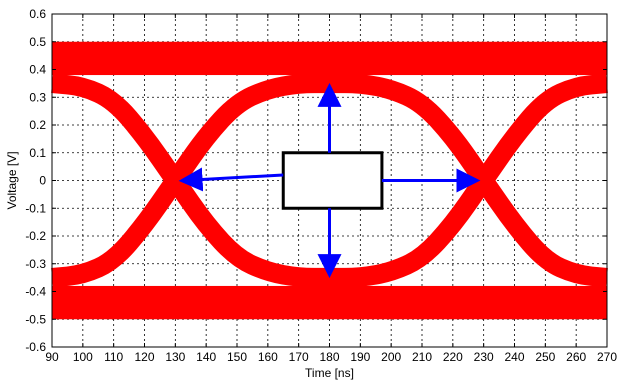 The height and width of the screenshot is (384, 619). I want to click on x-tick-label: 270, so click(607, 357).